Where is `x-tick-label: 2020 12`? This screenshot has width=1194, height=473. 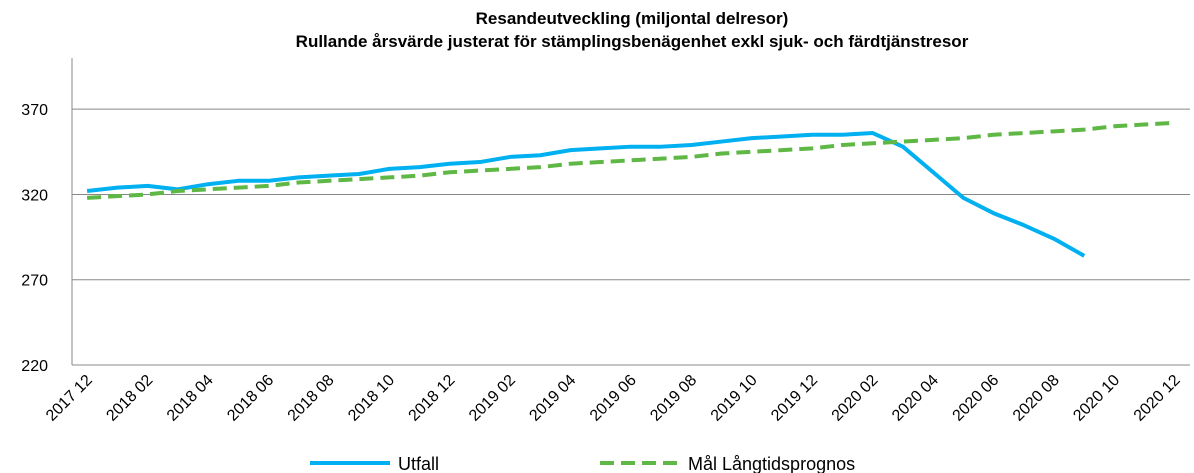 x-tick-label: 2020 12 is located at coordinates (1157, 398).